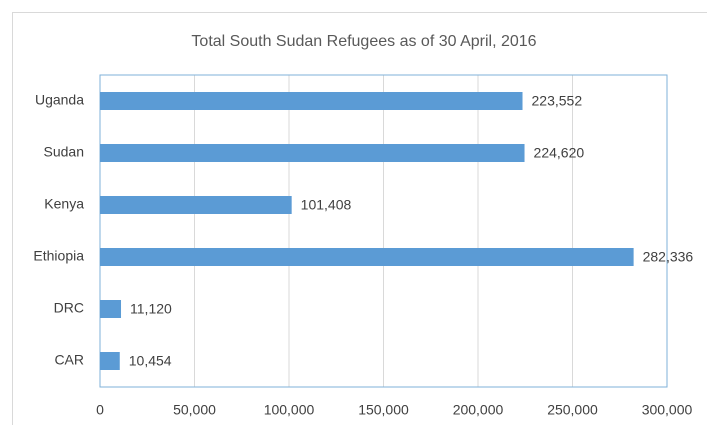 The width and height of the screenshot is (707, 425). I want to click on x-tick-label: 100,000, so click(289, 410).